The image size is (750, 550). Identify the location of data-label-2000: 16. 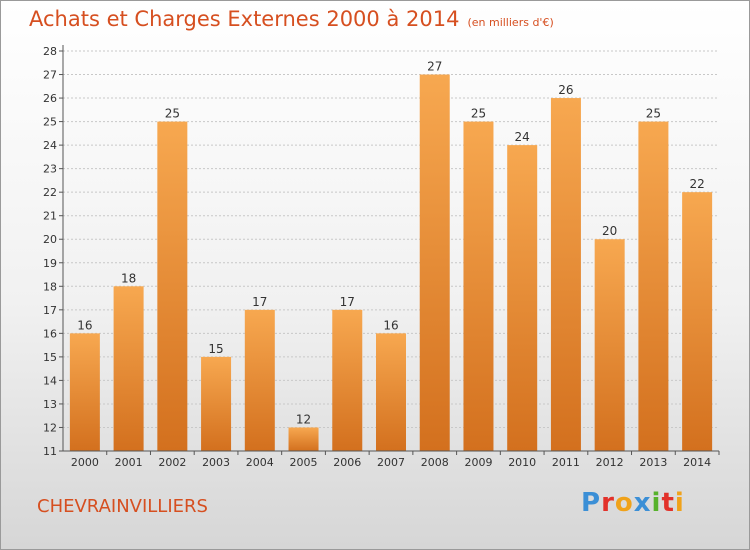
(84, 325).